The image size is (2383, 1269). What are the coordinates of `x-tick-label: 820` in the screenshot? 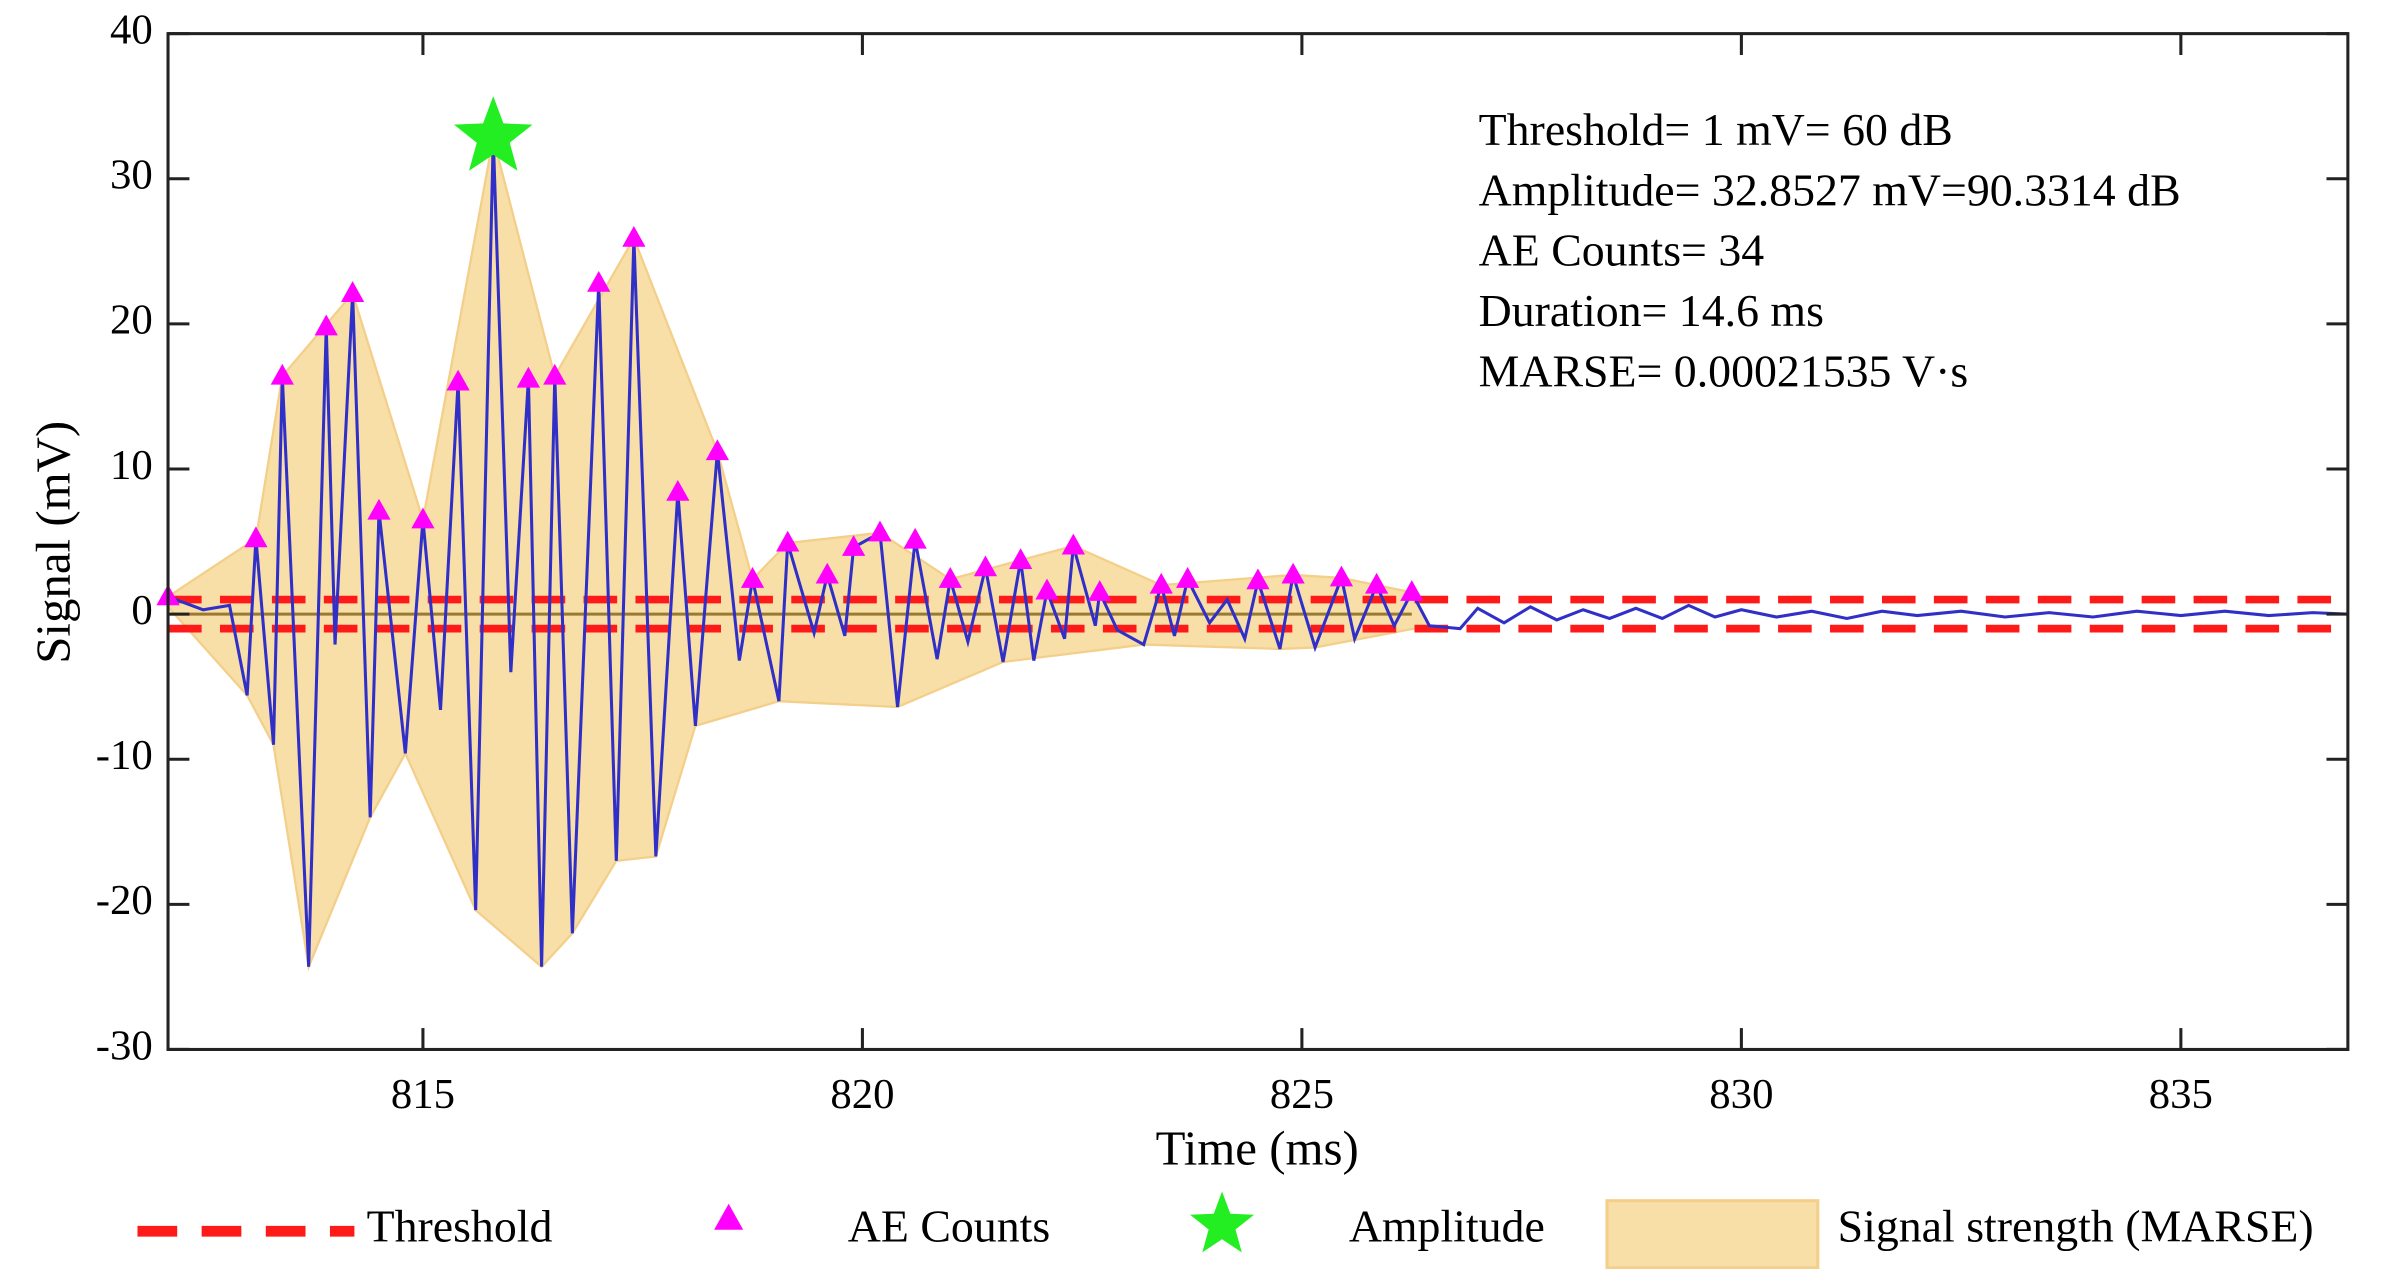 It's located at (862, 1094).